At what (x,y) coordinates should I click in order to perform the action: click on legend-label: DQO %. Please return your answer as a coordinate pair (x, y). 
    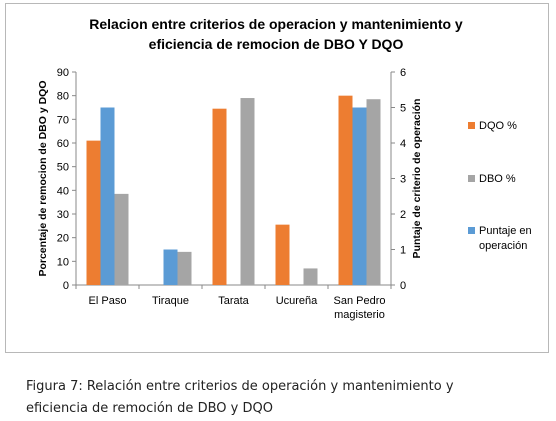
    Looking at the image, I should click on (498, 126).